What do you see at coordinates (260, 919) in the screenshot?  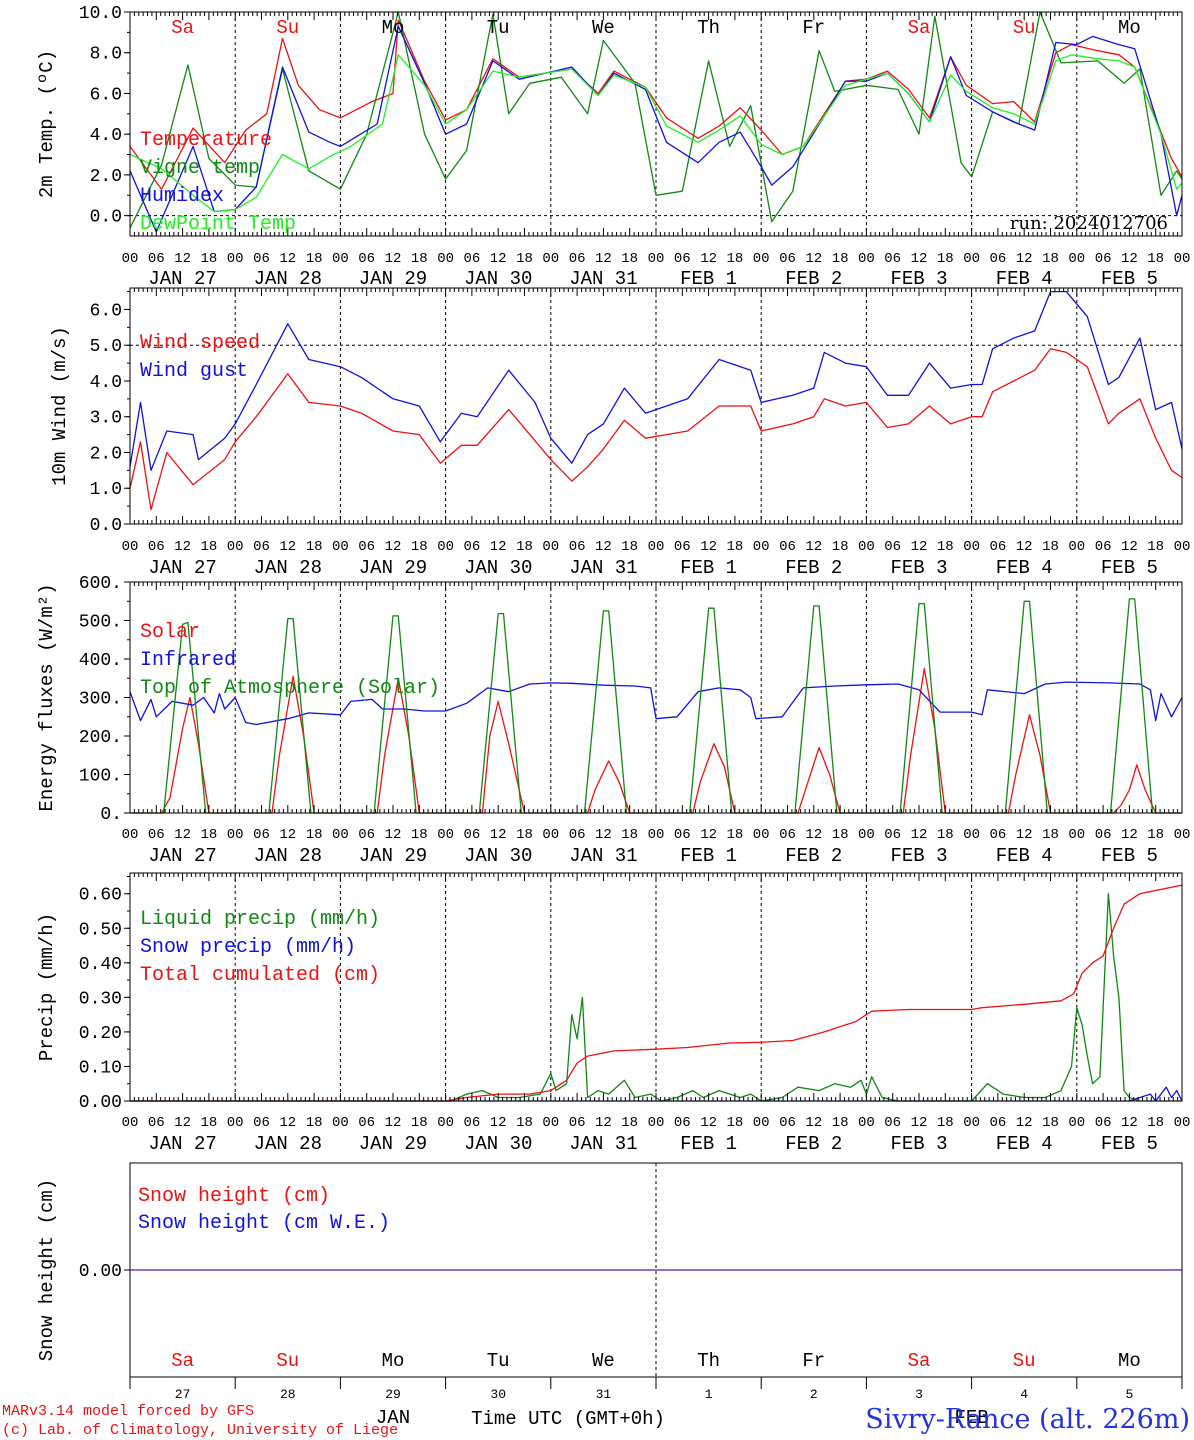 I see `legend-entry: Liquid precip (mm/h)` at bounding box center [260, 919].